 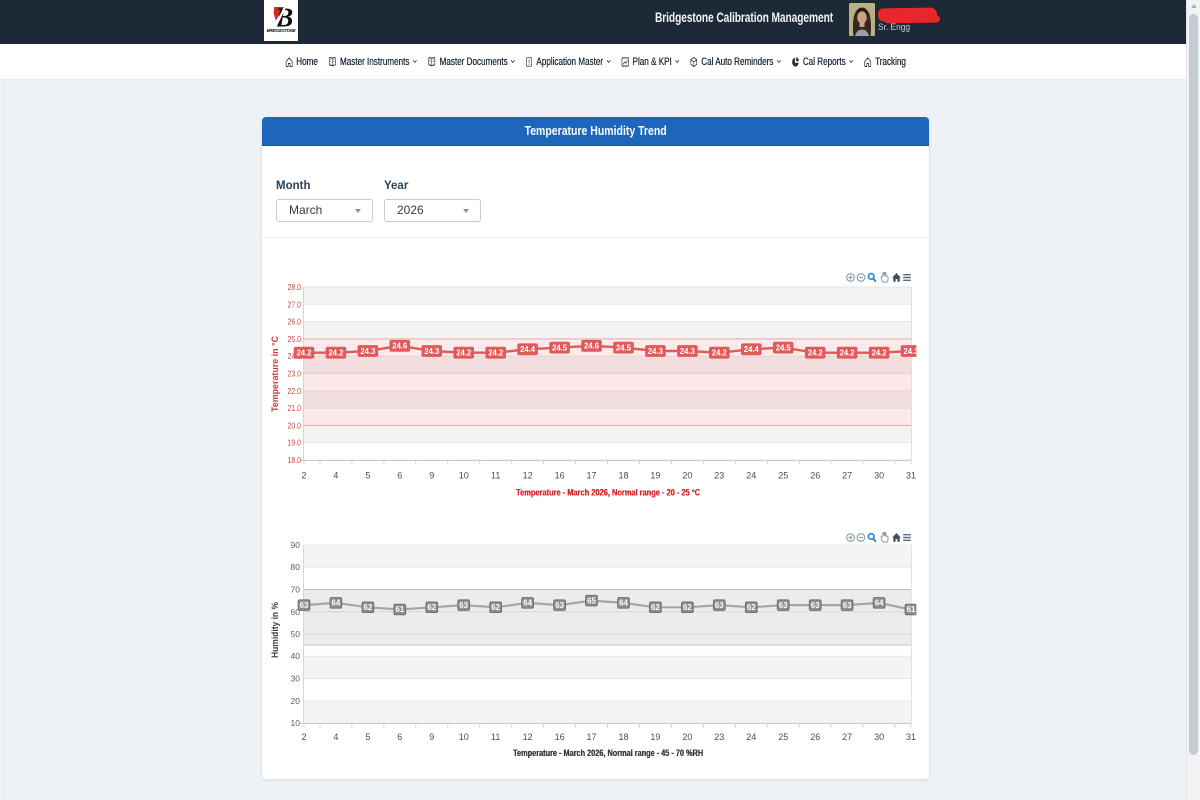 What do you see at coordinates (399, 346) in the screenshot?
I see `svg-text: 24.6` at bounding box center [399, 346].